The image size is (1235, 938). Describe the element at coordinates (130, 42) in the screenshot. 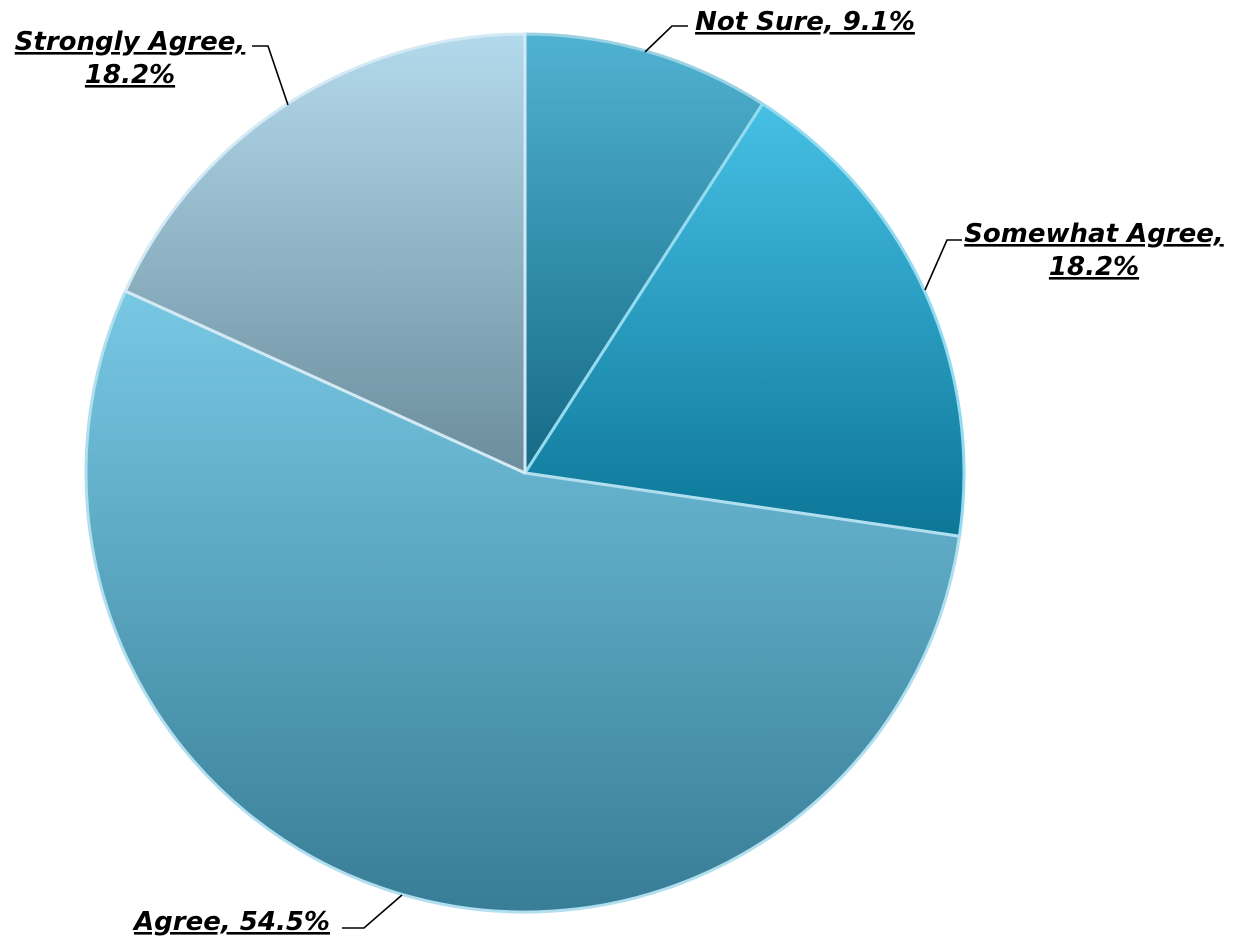

I see `data-label-strongly-agree-line-1: Strongly Agree,` at that location.